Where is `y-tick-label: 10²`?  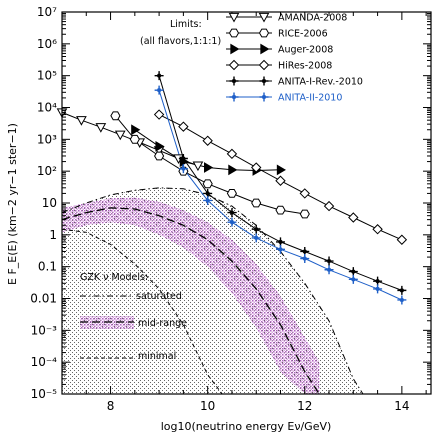 y-tick-label: 10² is located at coordinates (47, 171).